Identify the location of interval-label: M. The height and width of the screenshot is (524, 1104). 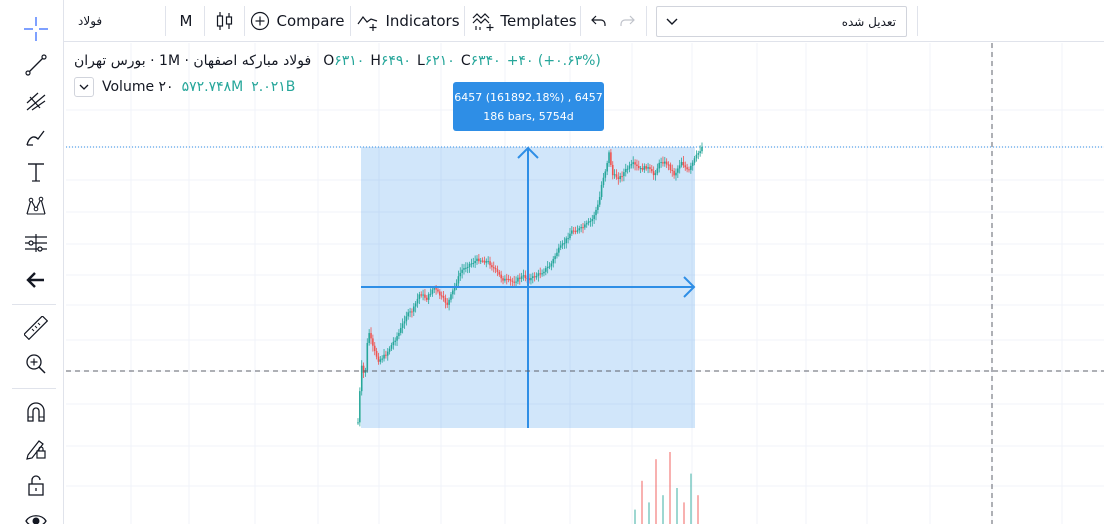
(186, 21).